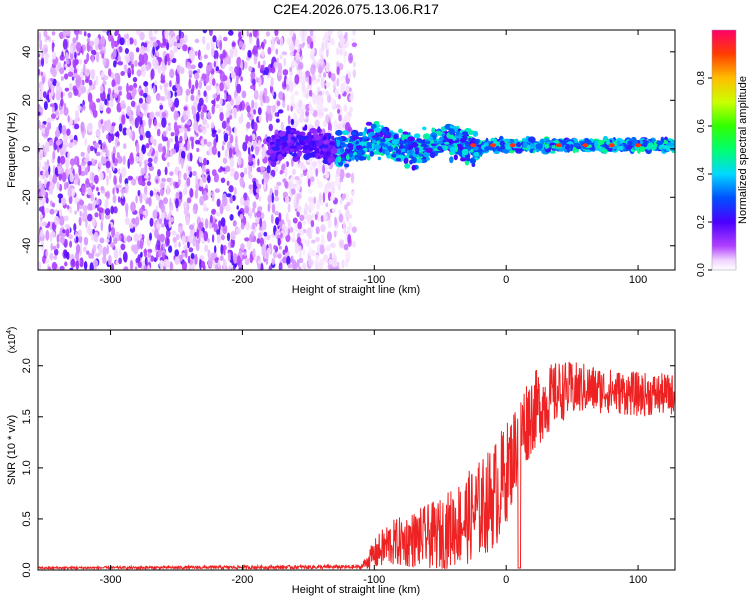 Image resolution: width=750 pixels, height=600 pixels. I want to click on colorbar-tick-label: 0.8, so click(701, 78).